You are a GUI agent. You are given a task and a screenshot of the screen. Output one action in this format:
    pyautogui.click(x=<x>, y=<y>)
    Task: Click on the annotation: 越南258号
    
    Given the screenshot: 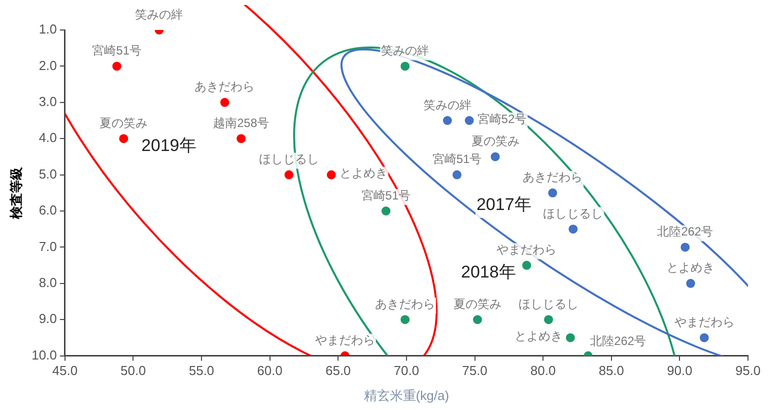 What is the action you would take?
    pyautogui.click(x=241, y=123)
    